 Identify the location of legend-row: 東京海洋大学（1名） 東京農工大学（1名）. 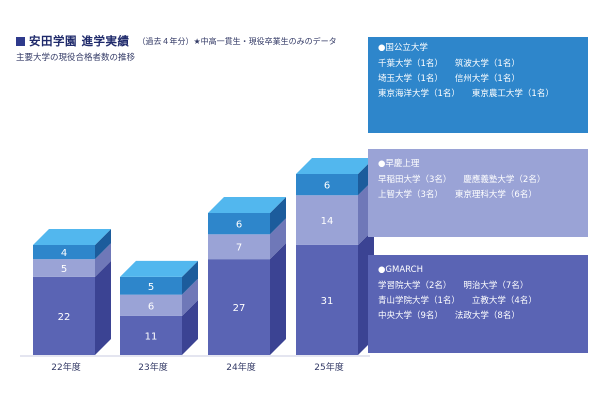
(483, 94).